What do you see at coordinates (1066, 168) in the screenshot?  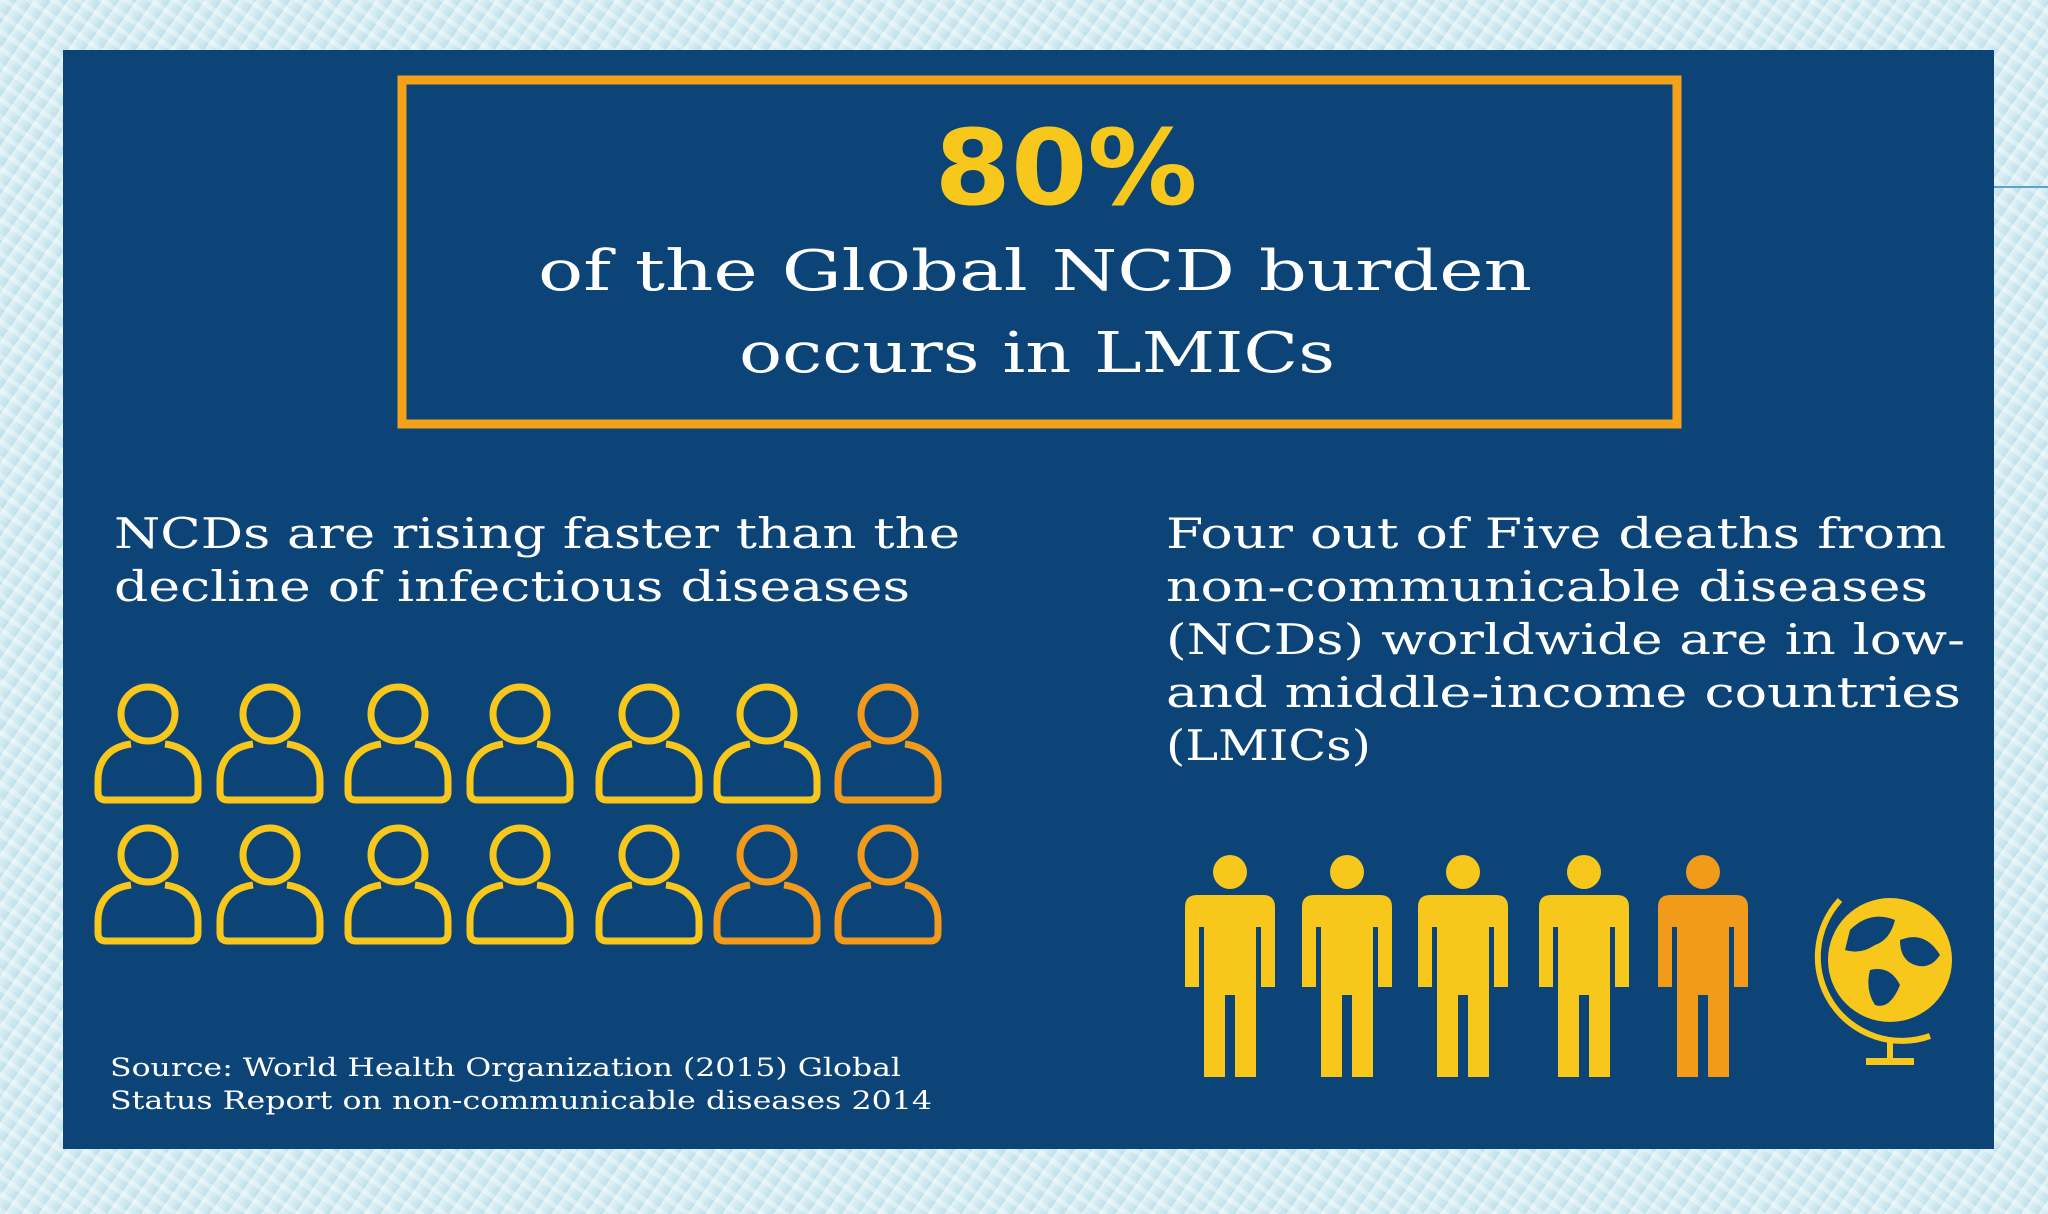 I see `headline-figure: 80%` at bounding box center [1066, 168].